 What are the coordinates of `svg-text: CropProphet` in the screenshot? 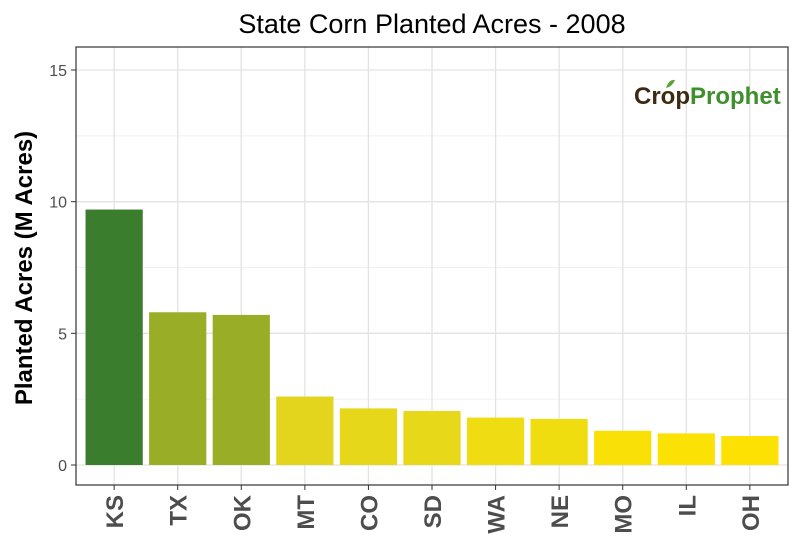 It's located at (707, 96).